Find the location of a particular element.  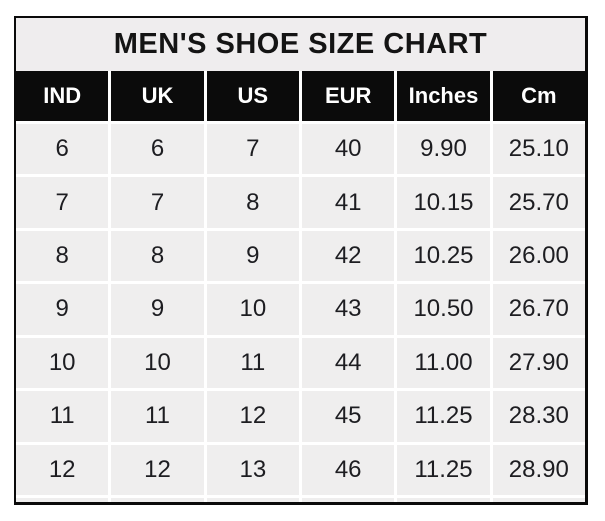

chart-title: MEN'S SHOE SIZE CHART is located at coordinates (300, 44).